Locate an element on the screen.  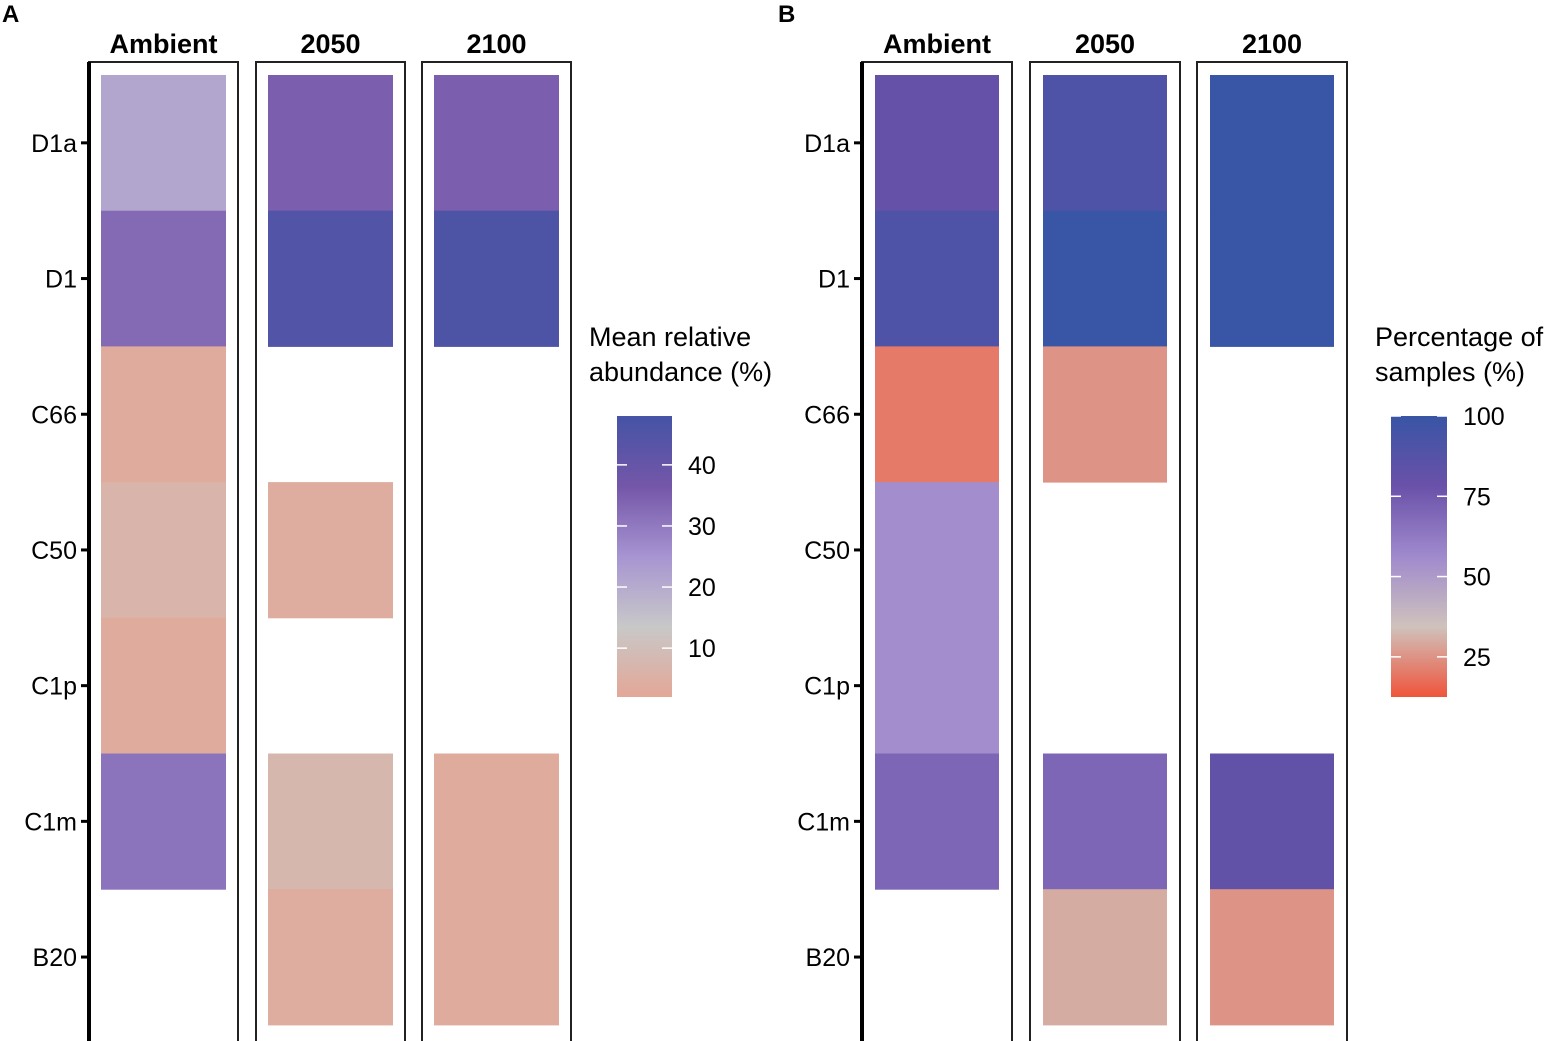
panel-letter-a: A is located at coordinates (10, 14).